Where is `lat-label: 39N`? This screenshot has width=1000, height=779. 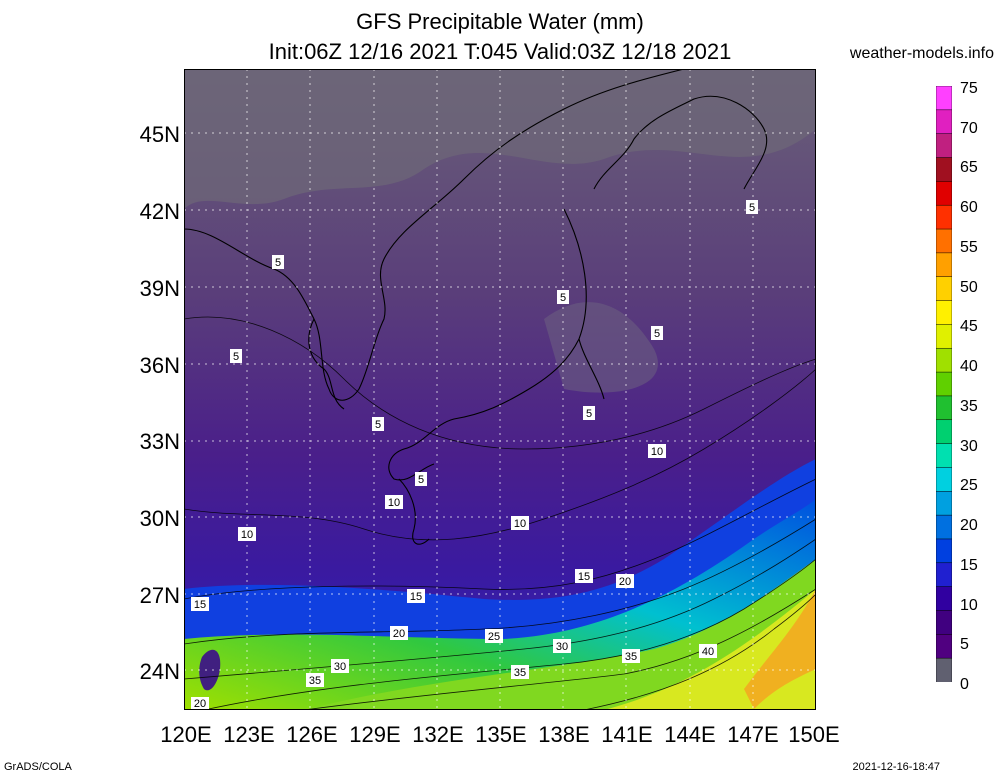 lat-label: 39N is located at coordinates (159, 288).